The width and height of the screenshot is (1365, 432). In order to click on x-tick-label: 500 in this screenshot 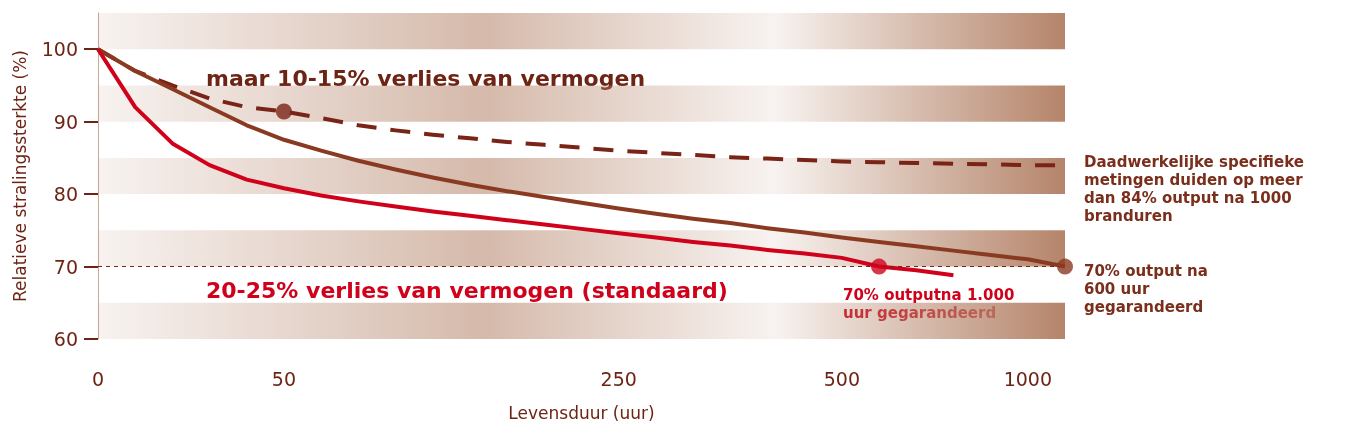, I will do `click(841, 378)`.